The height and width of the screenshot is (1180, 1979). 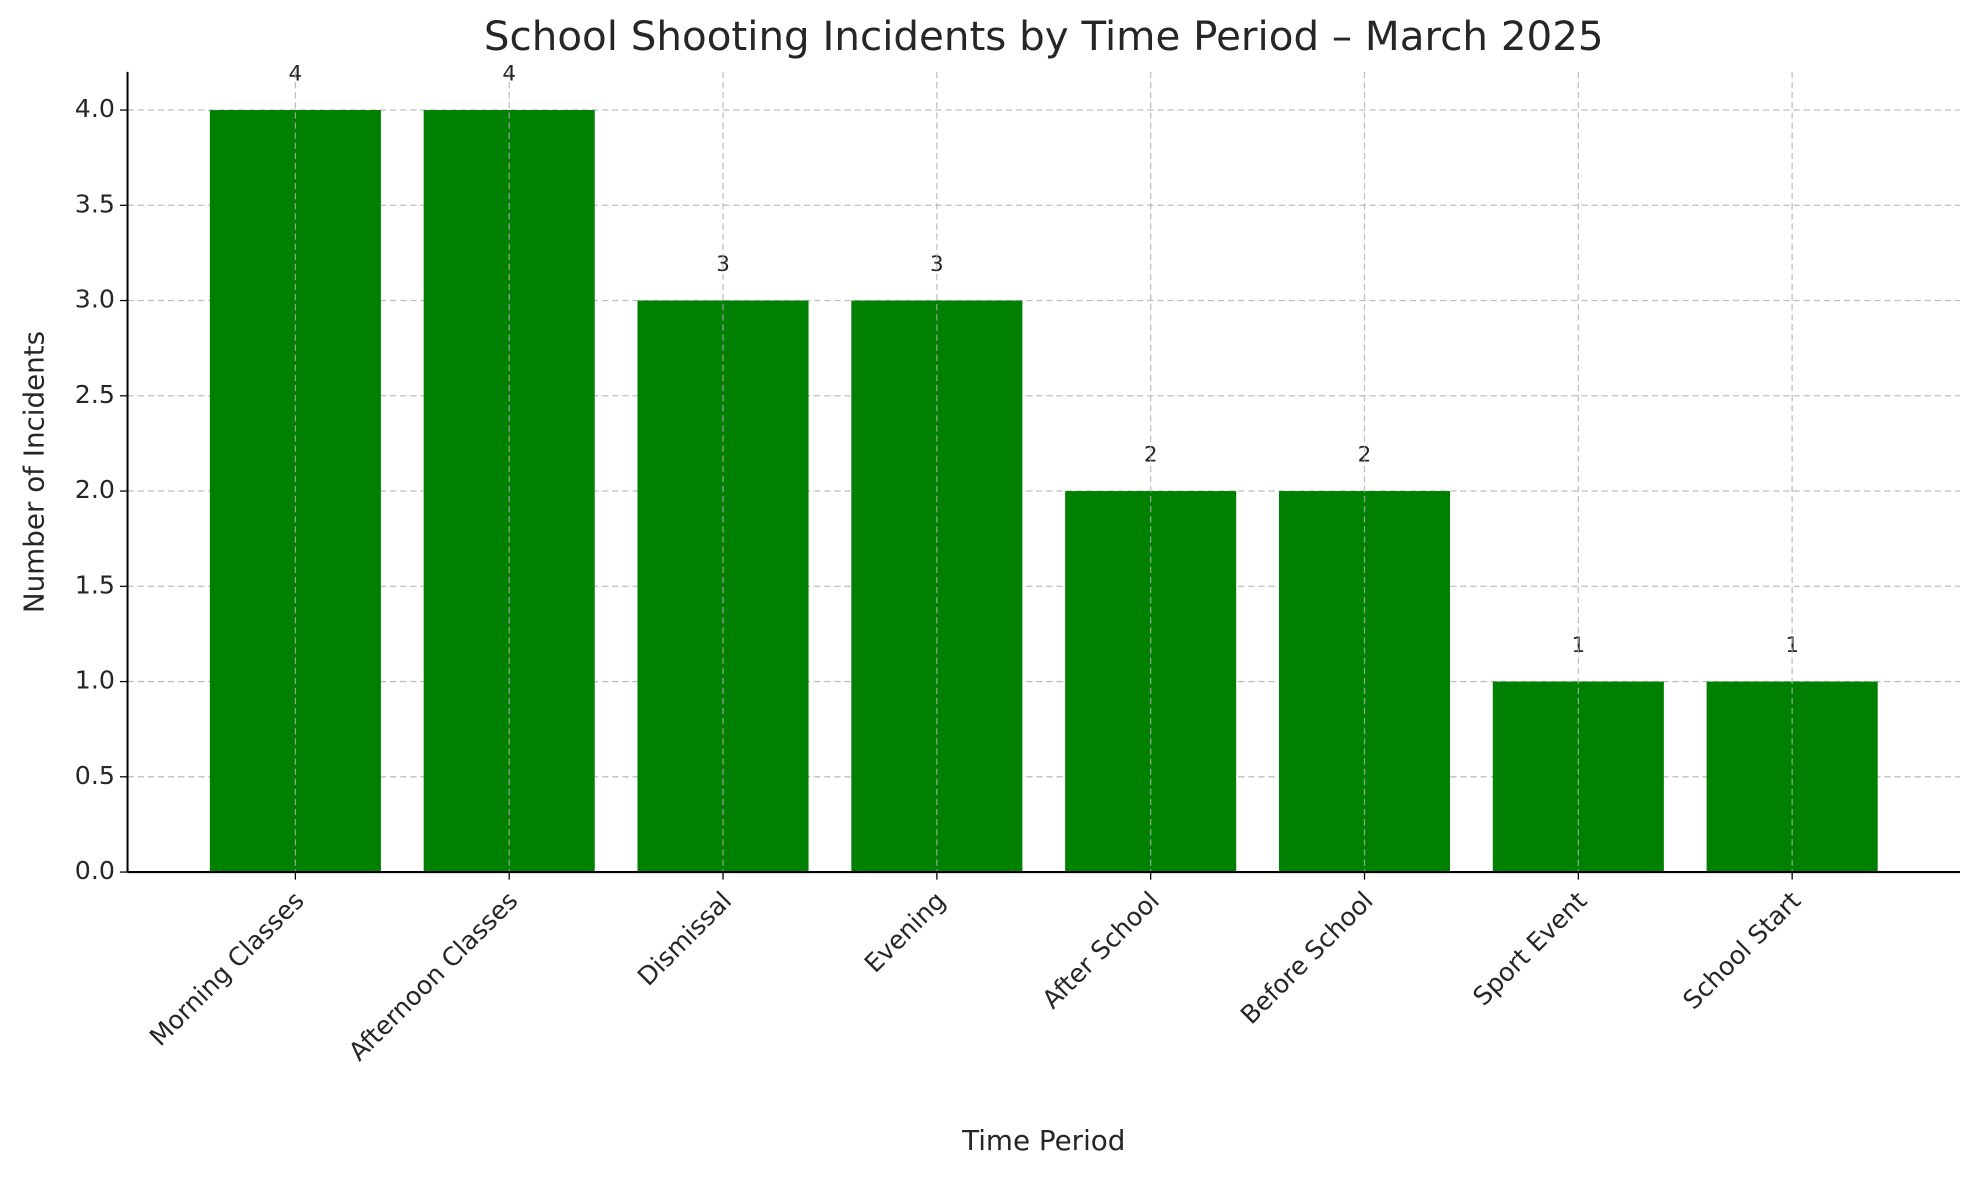 I want to click on x-tick-label: Before School, so click(x=1307, y=958).